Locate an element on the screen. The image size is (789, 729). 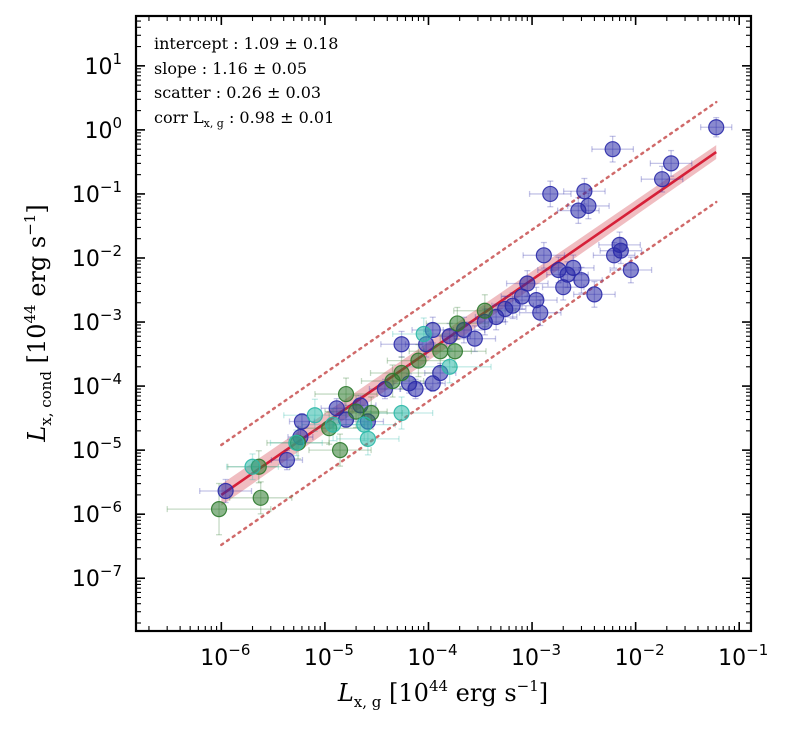
y-tick-label: 10⁻⁶ is located at coordinates (97, 513).